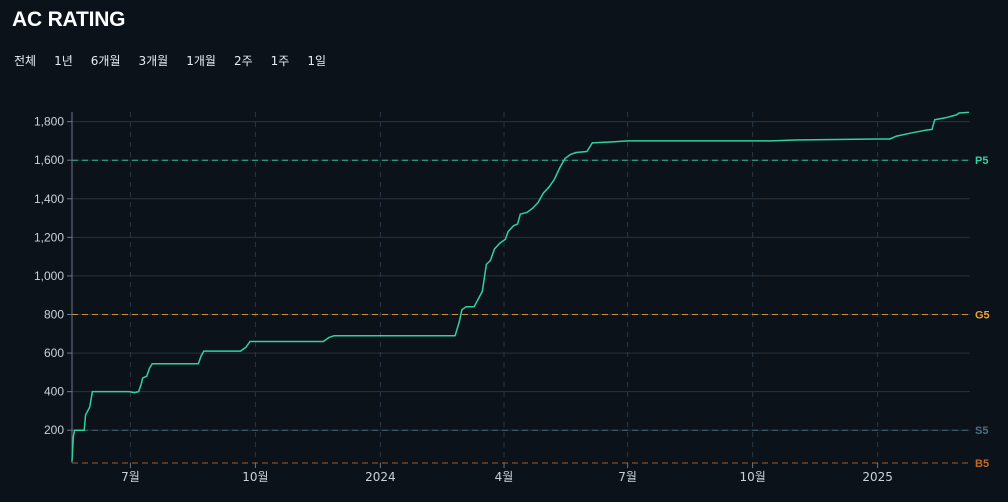  What do you see at coordinates (243, 60) in the screenshot?
I see `tab-2-weeks: 2주` at bounding box center [243, 60].